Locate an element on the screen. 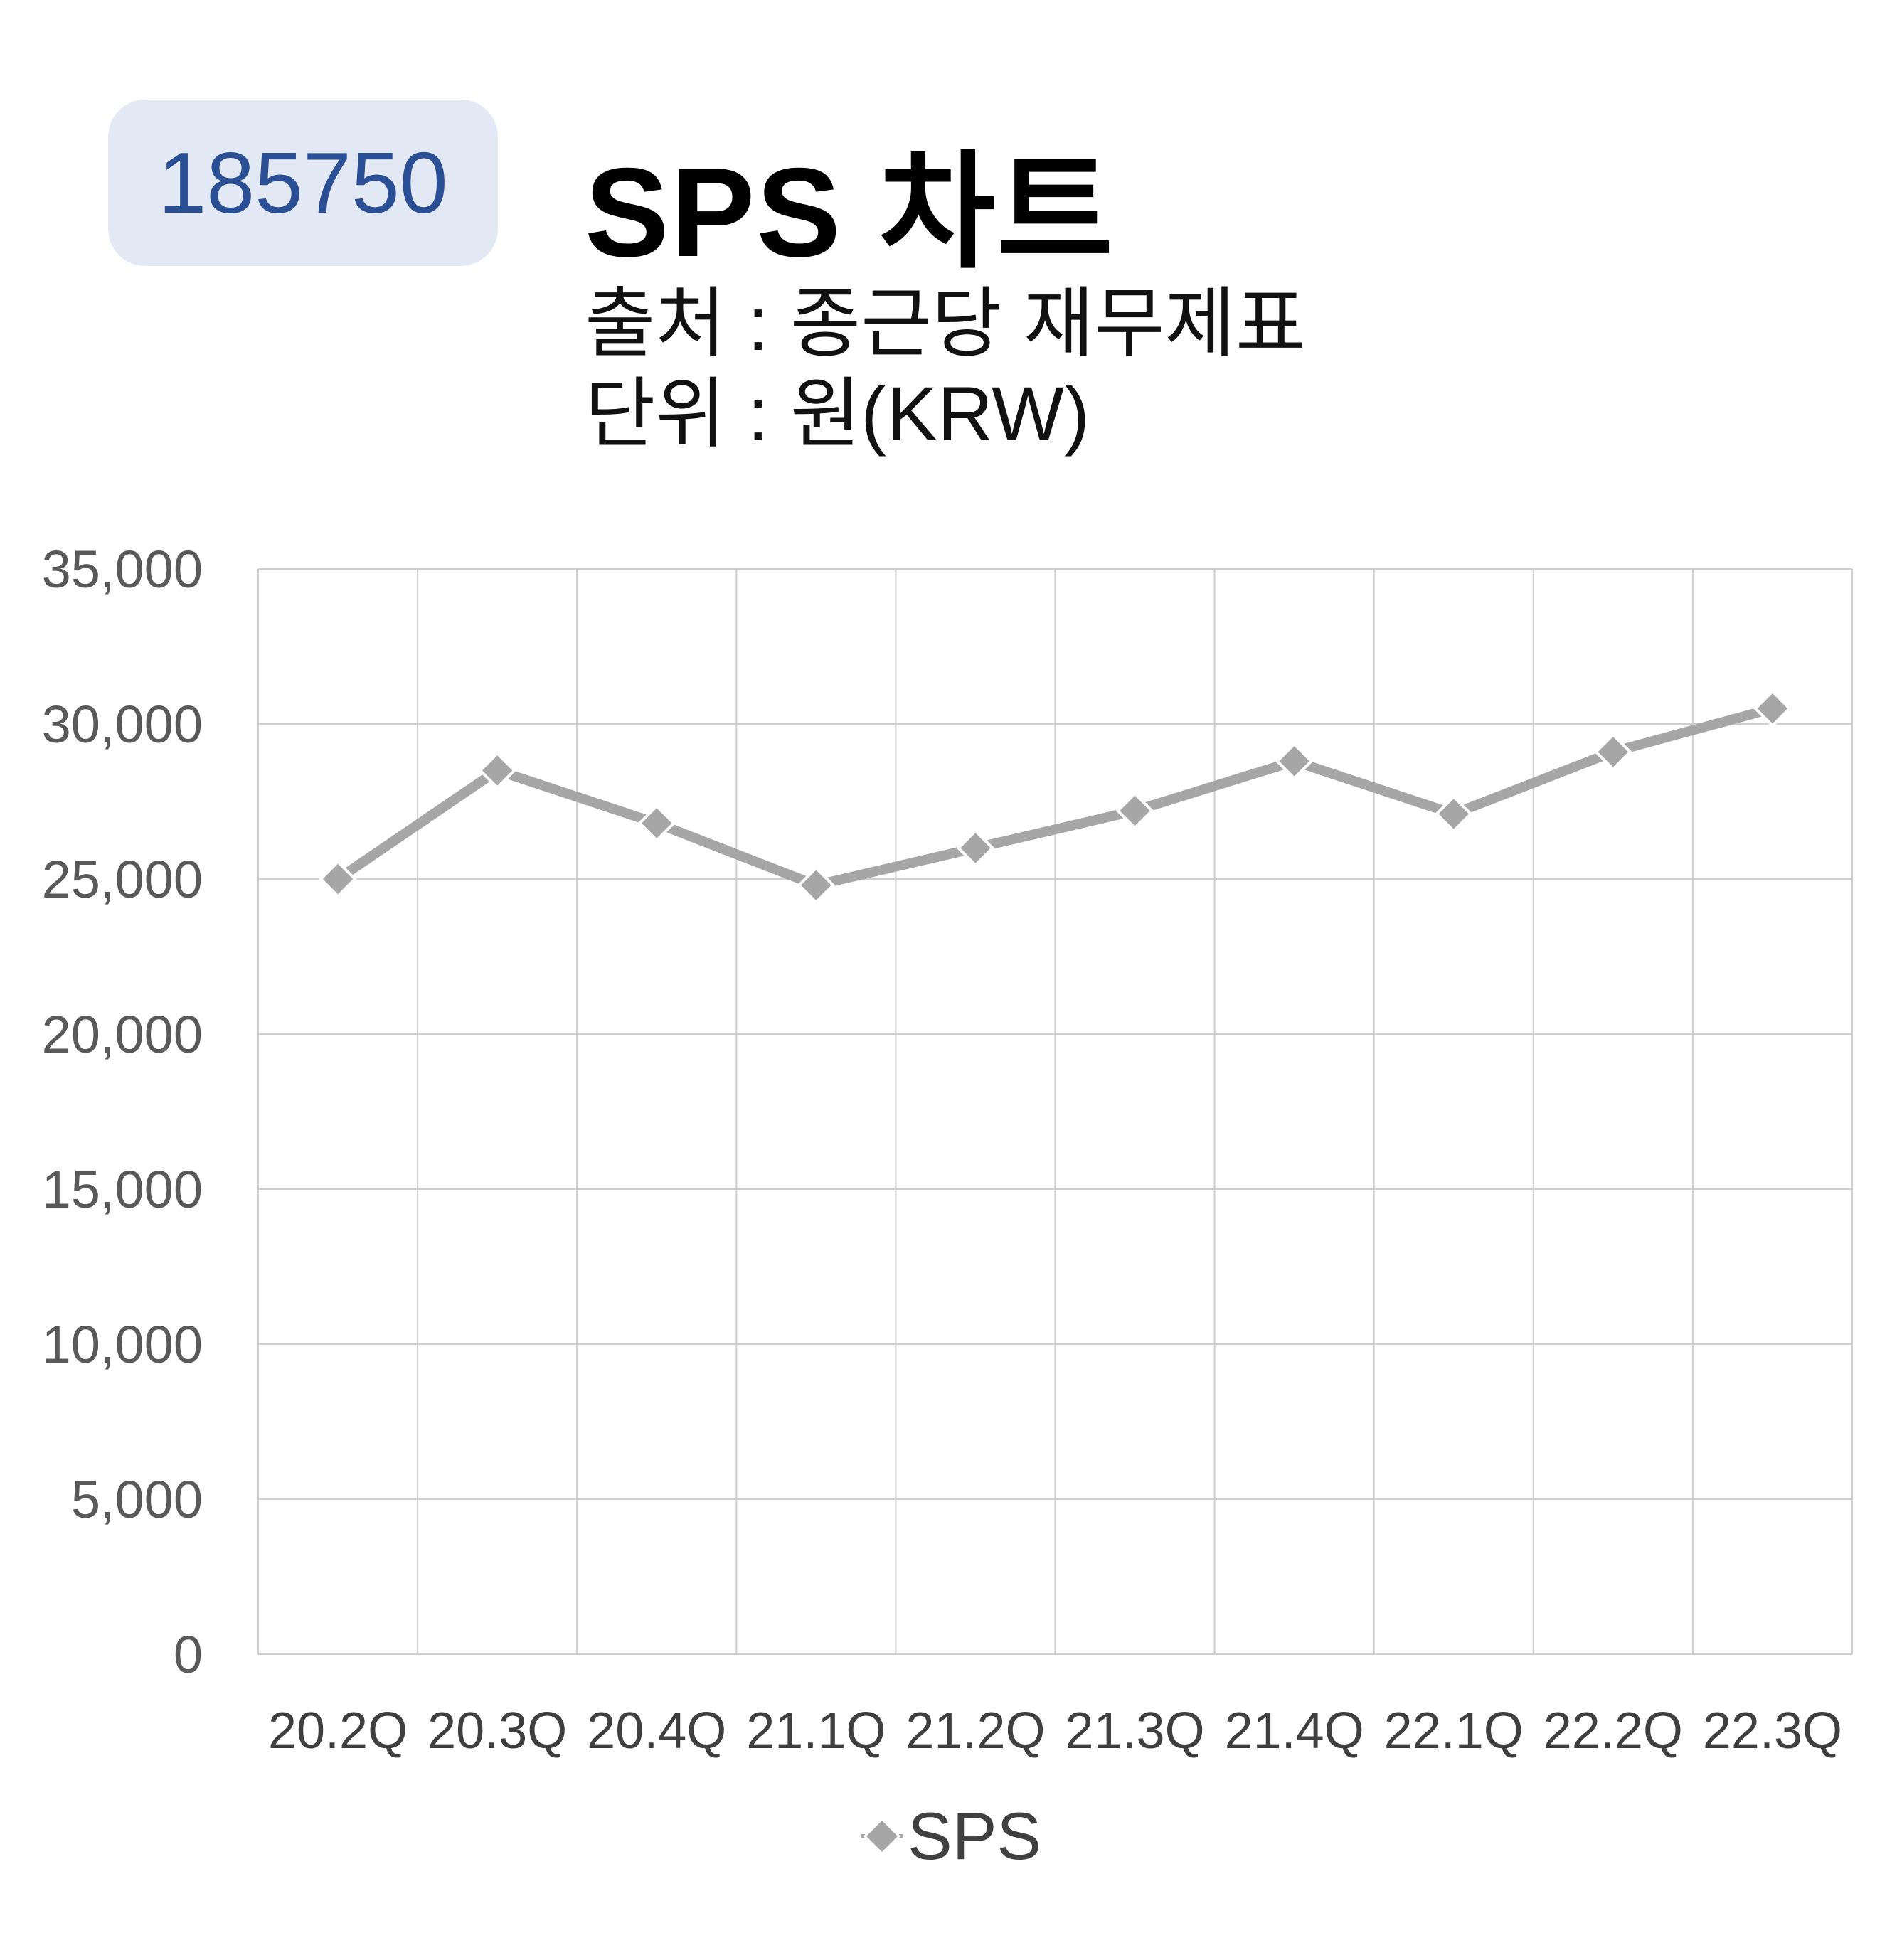  x-tick-label: 21.4Q is located at coordinates (1295, 1731).